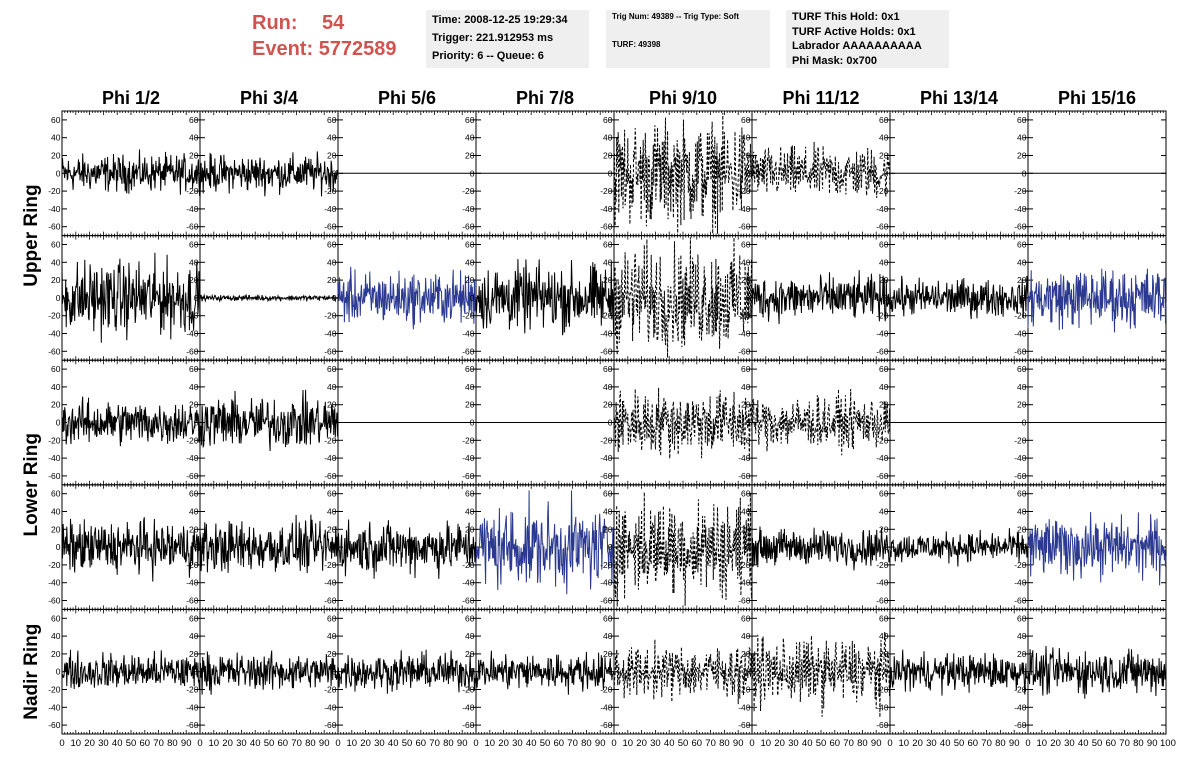 This screenshot has width=1196, height=772. Describe the element at coordinates (675, 16) in the screenshot. I see `trig-num-line: Trig Num: 49389 -- Trig Type: Soft` at that location.